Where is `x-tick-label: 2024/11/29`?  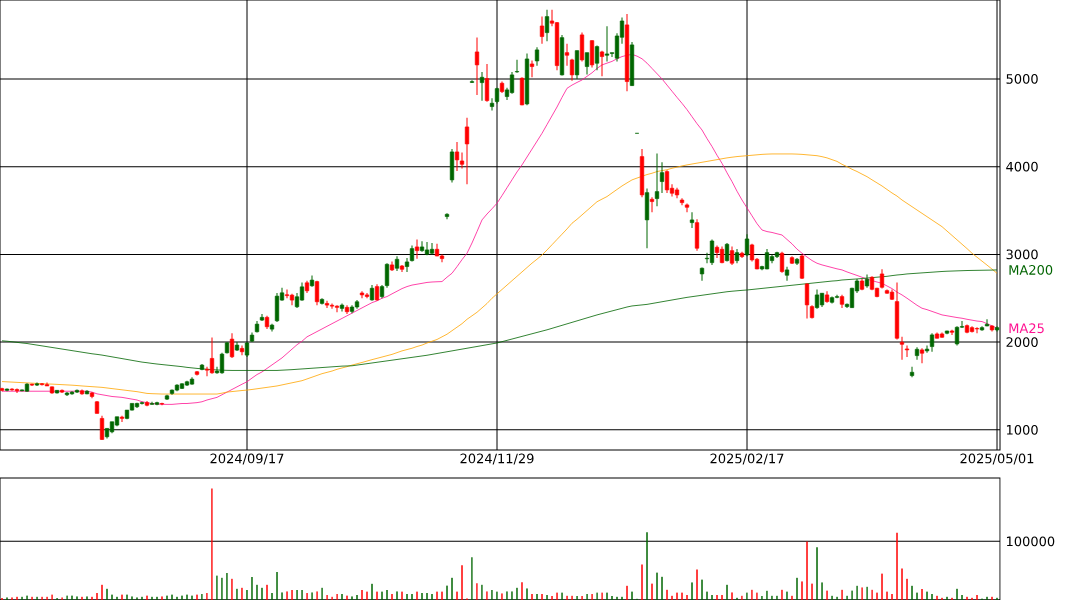
x-tick-label: 2024/11/29 is located at coordinates (497, 459).